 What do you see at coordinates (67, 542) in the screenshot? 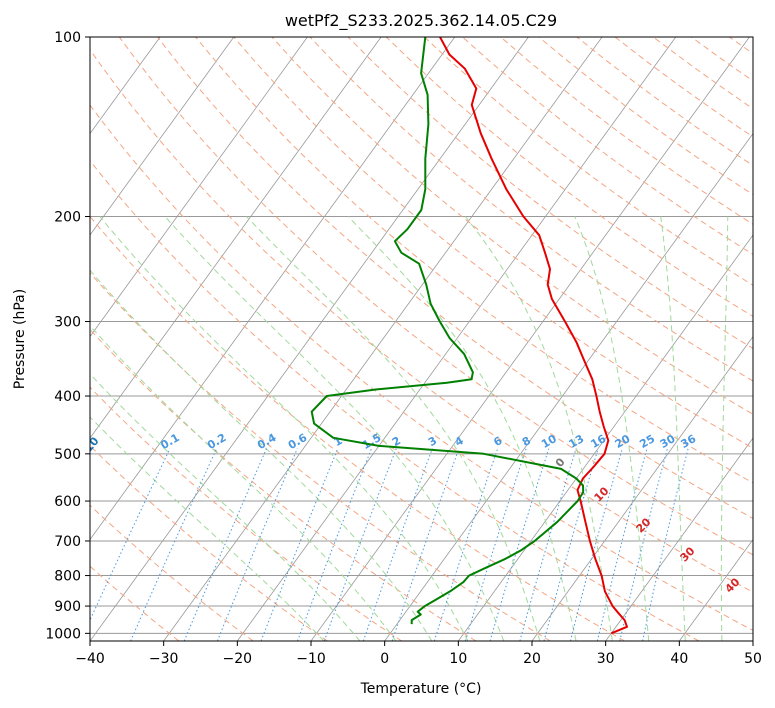
I see `y-tick-label: 700` at bounding box center [67, 542].